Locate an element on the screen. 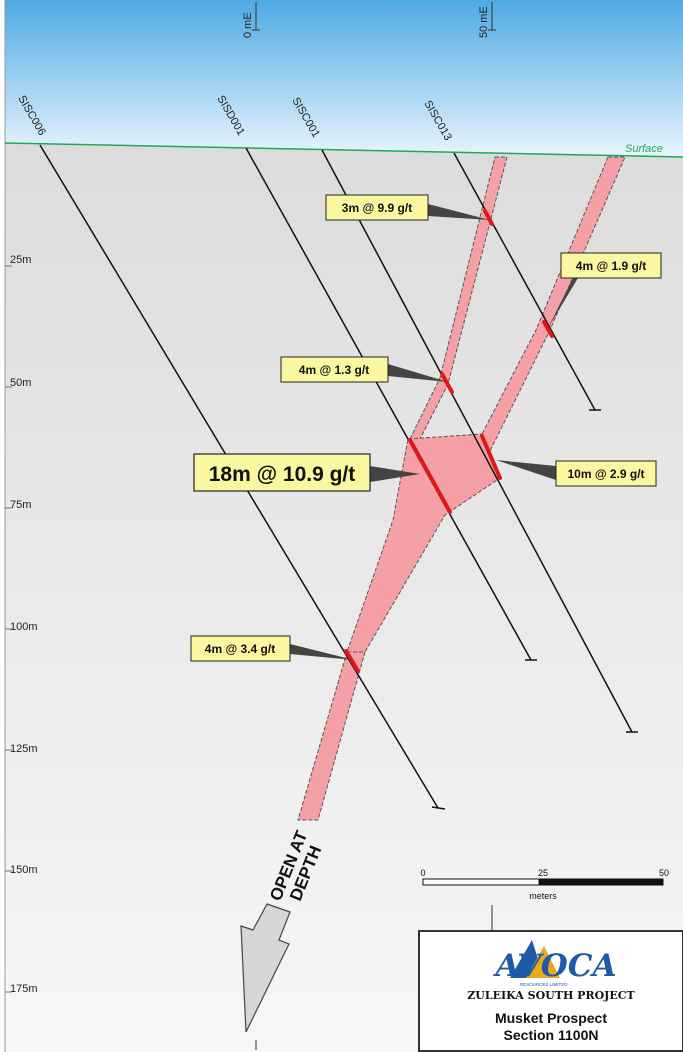 Image resolution: width=683 pixels, height=1052 pixels. svg-text: 4m @ 1.3 g/t is located at coordinates (334, 370).